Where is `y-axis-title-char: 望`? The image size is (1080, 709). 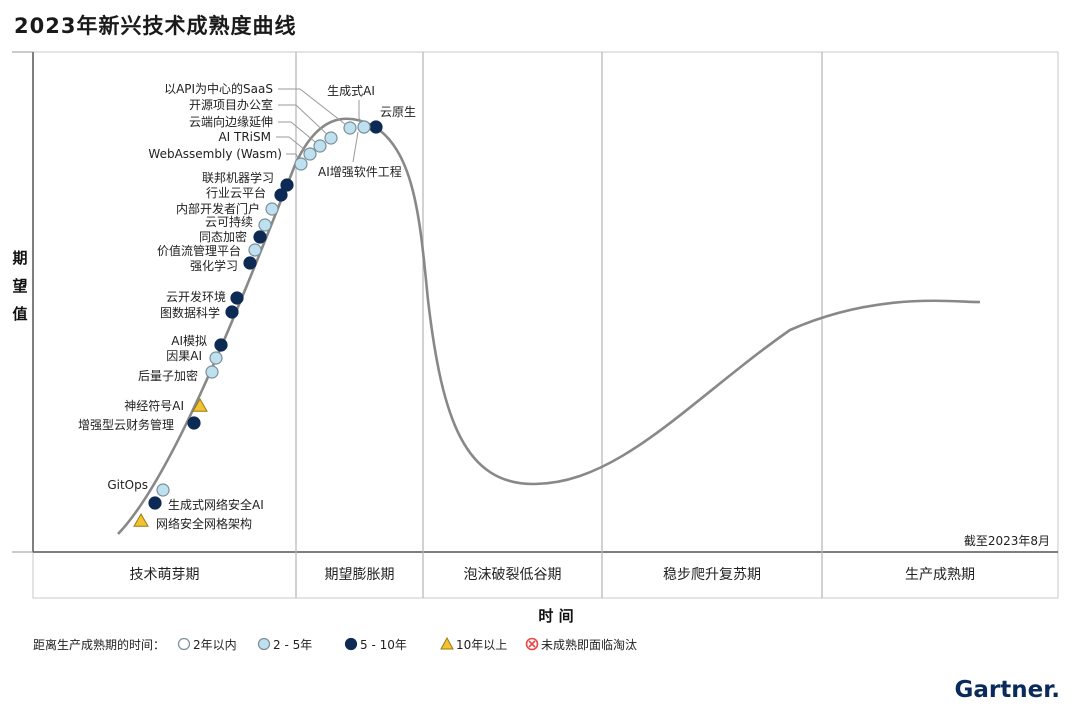 y-axis-title-char: 望 is located at coordinates (19, 286).